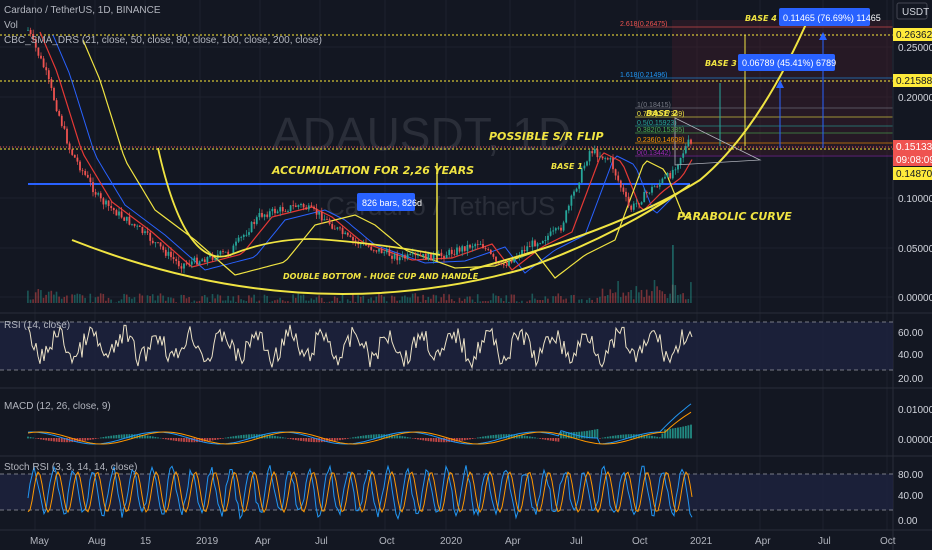 The height and width of the screenshot is (550, 932). I want to click on currency-label: USDT, so click(915, 12).